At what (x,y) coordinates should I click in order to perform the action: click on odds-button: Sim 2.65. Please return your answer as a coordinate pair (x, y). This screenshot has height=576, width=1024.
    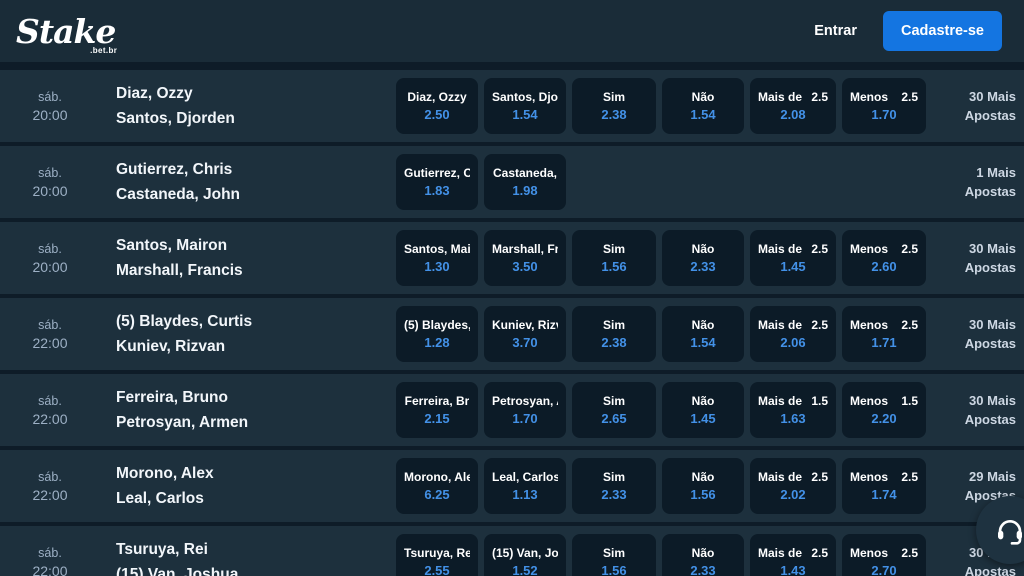
    Looking at the image, I should click on (614, 410).